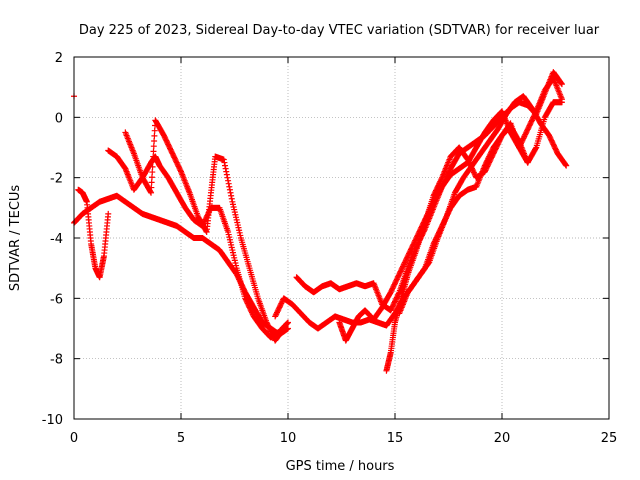  Describe the element at coordinates (395, 438) in the screenshot. I see `x-tick-label: 15` at that location.